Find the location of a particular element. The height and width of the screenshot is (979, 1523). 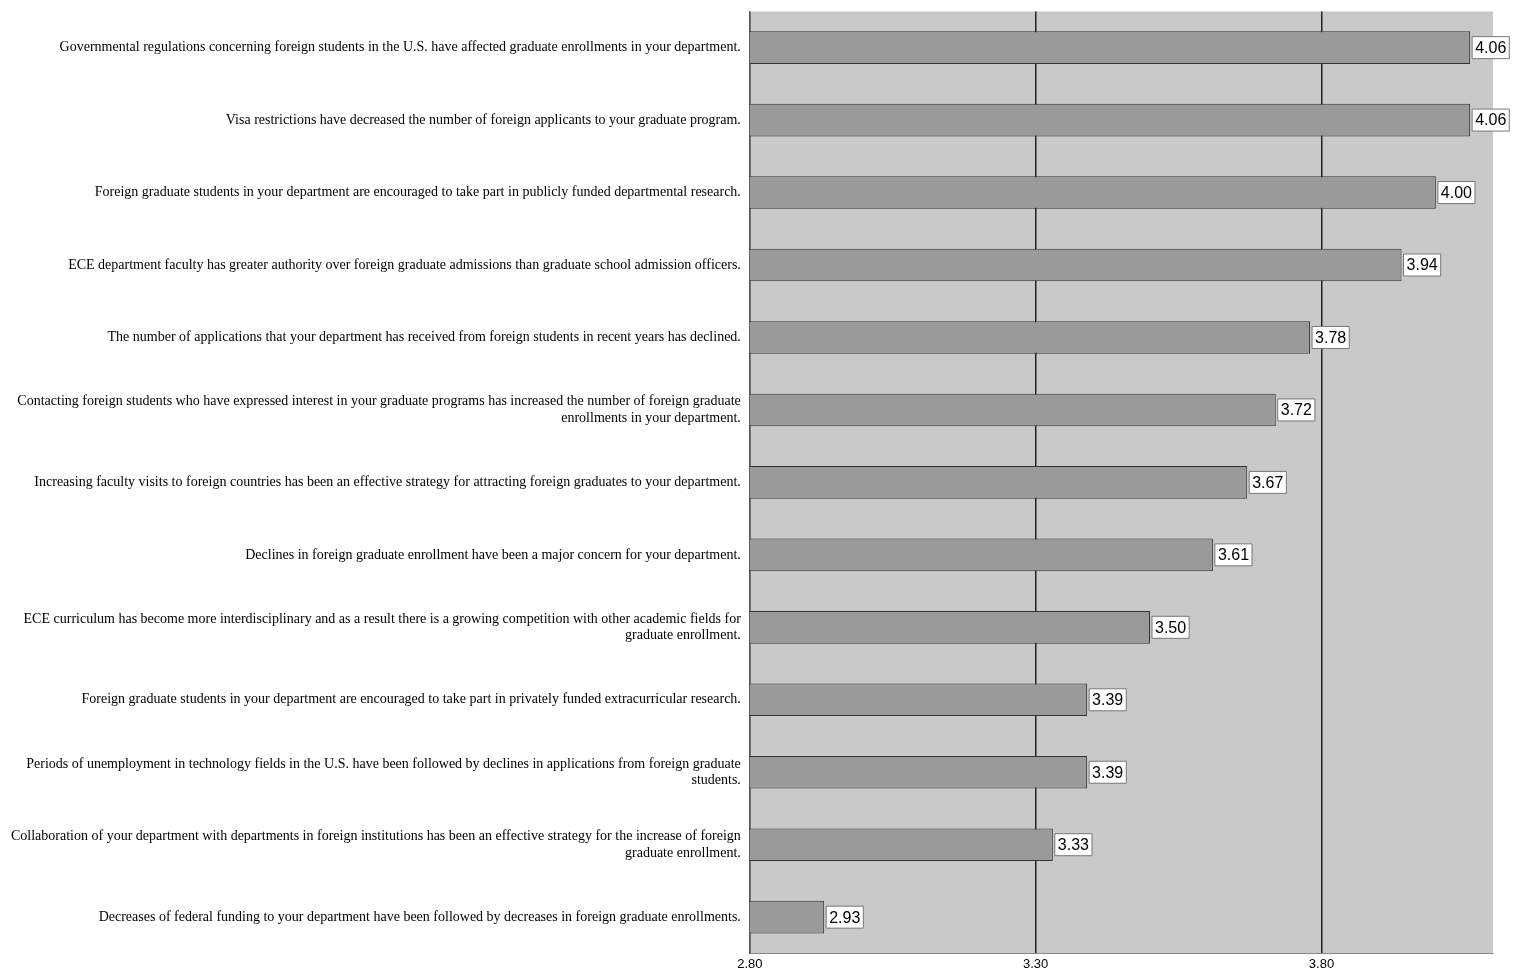

y-tick-label: Collaboration of your department with departments in foreign institutions has been an effective strategy for the increase of foreign graduate enrollment. is located at coordinates (375, 843).